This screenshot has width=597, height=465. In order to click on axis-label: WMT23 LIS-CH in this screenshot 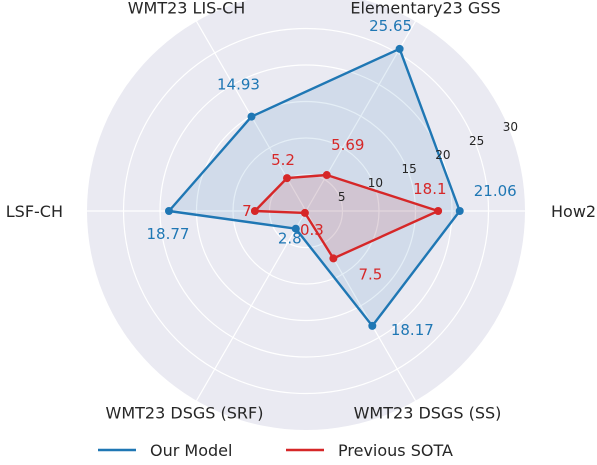, I will do `click(187, 8)`.